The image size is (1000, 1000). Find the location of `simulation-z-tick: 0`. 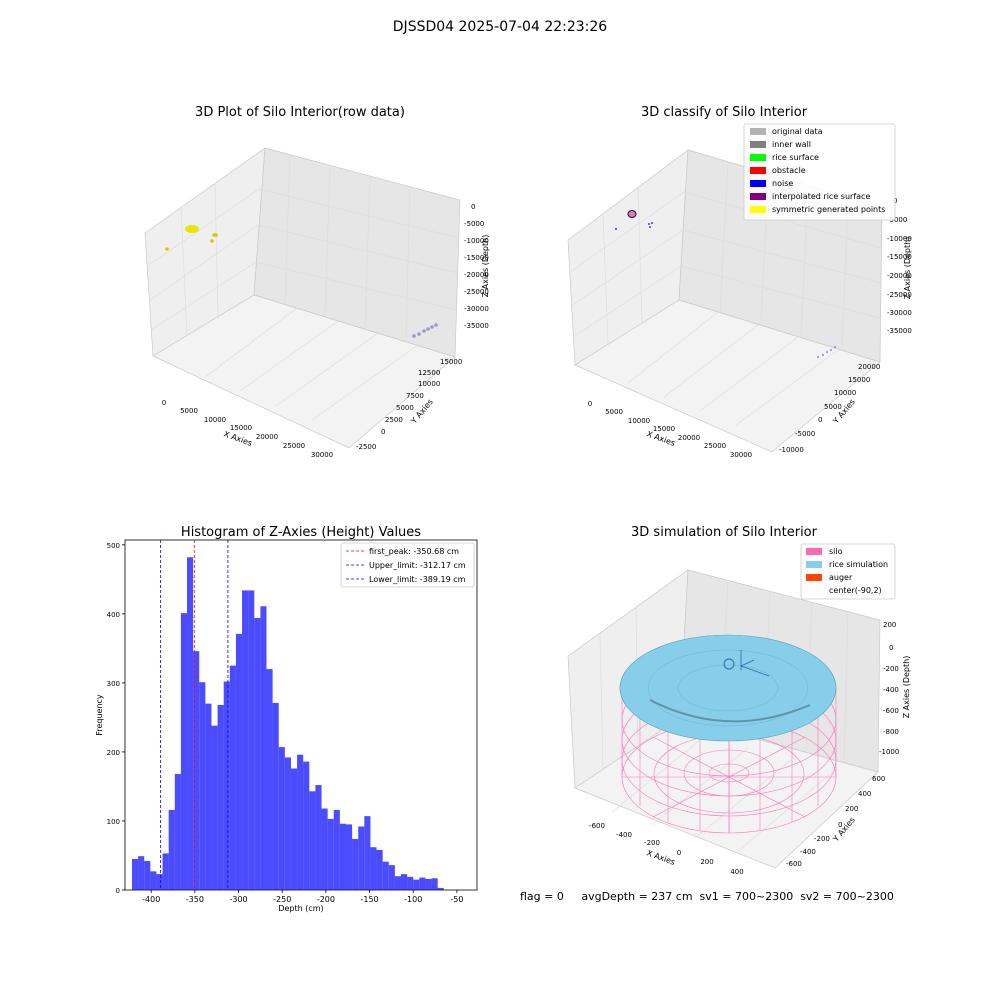

simulation-z-tick: 0 is located at coordinates (891, 648).